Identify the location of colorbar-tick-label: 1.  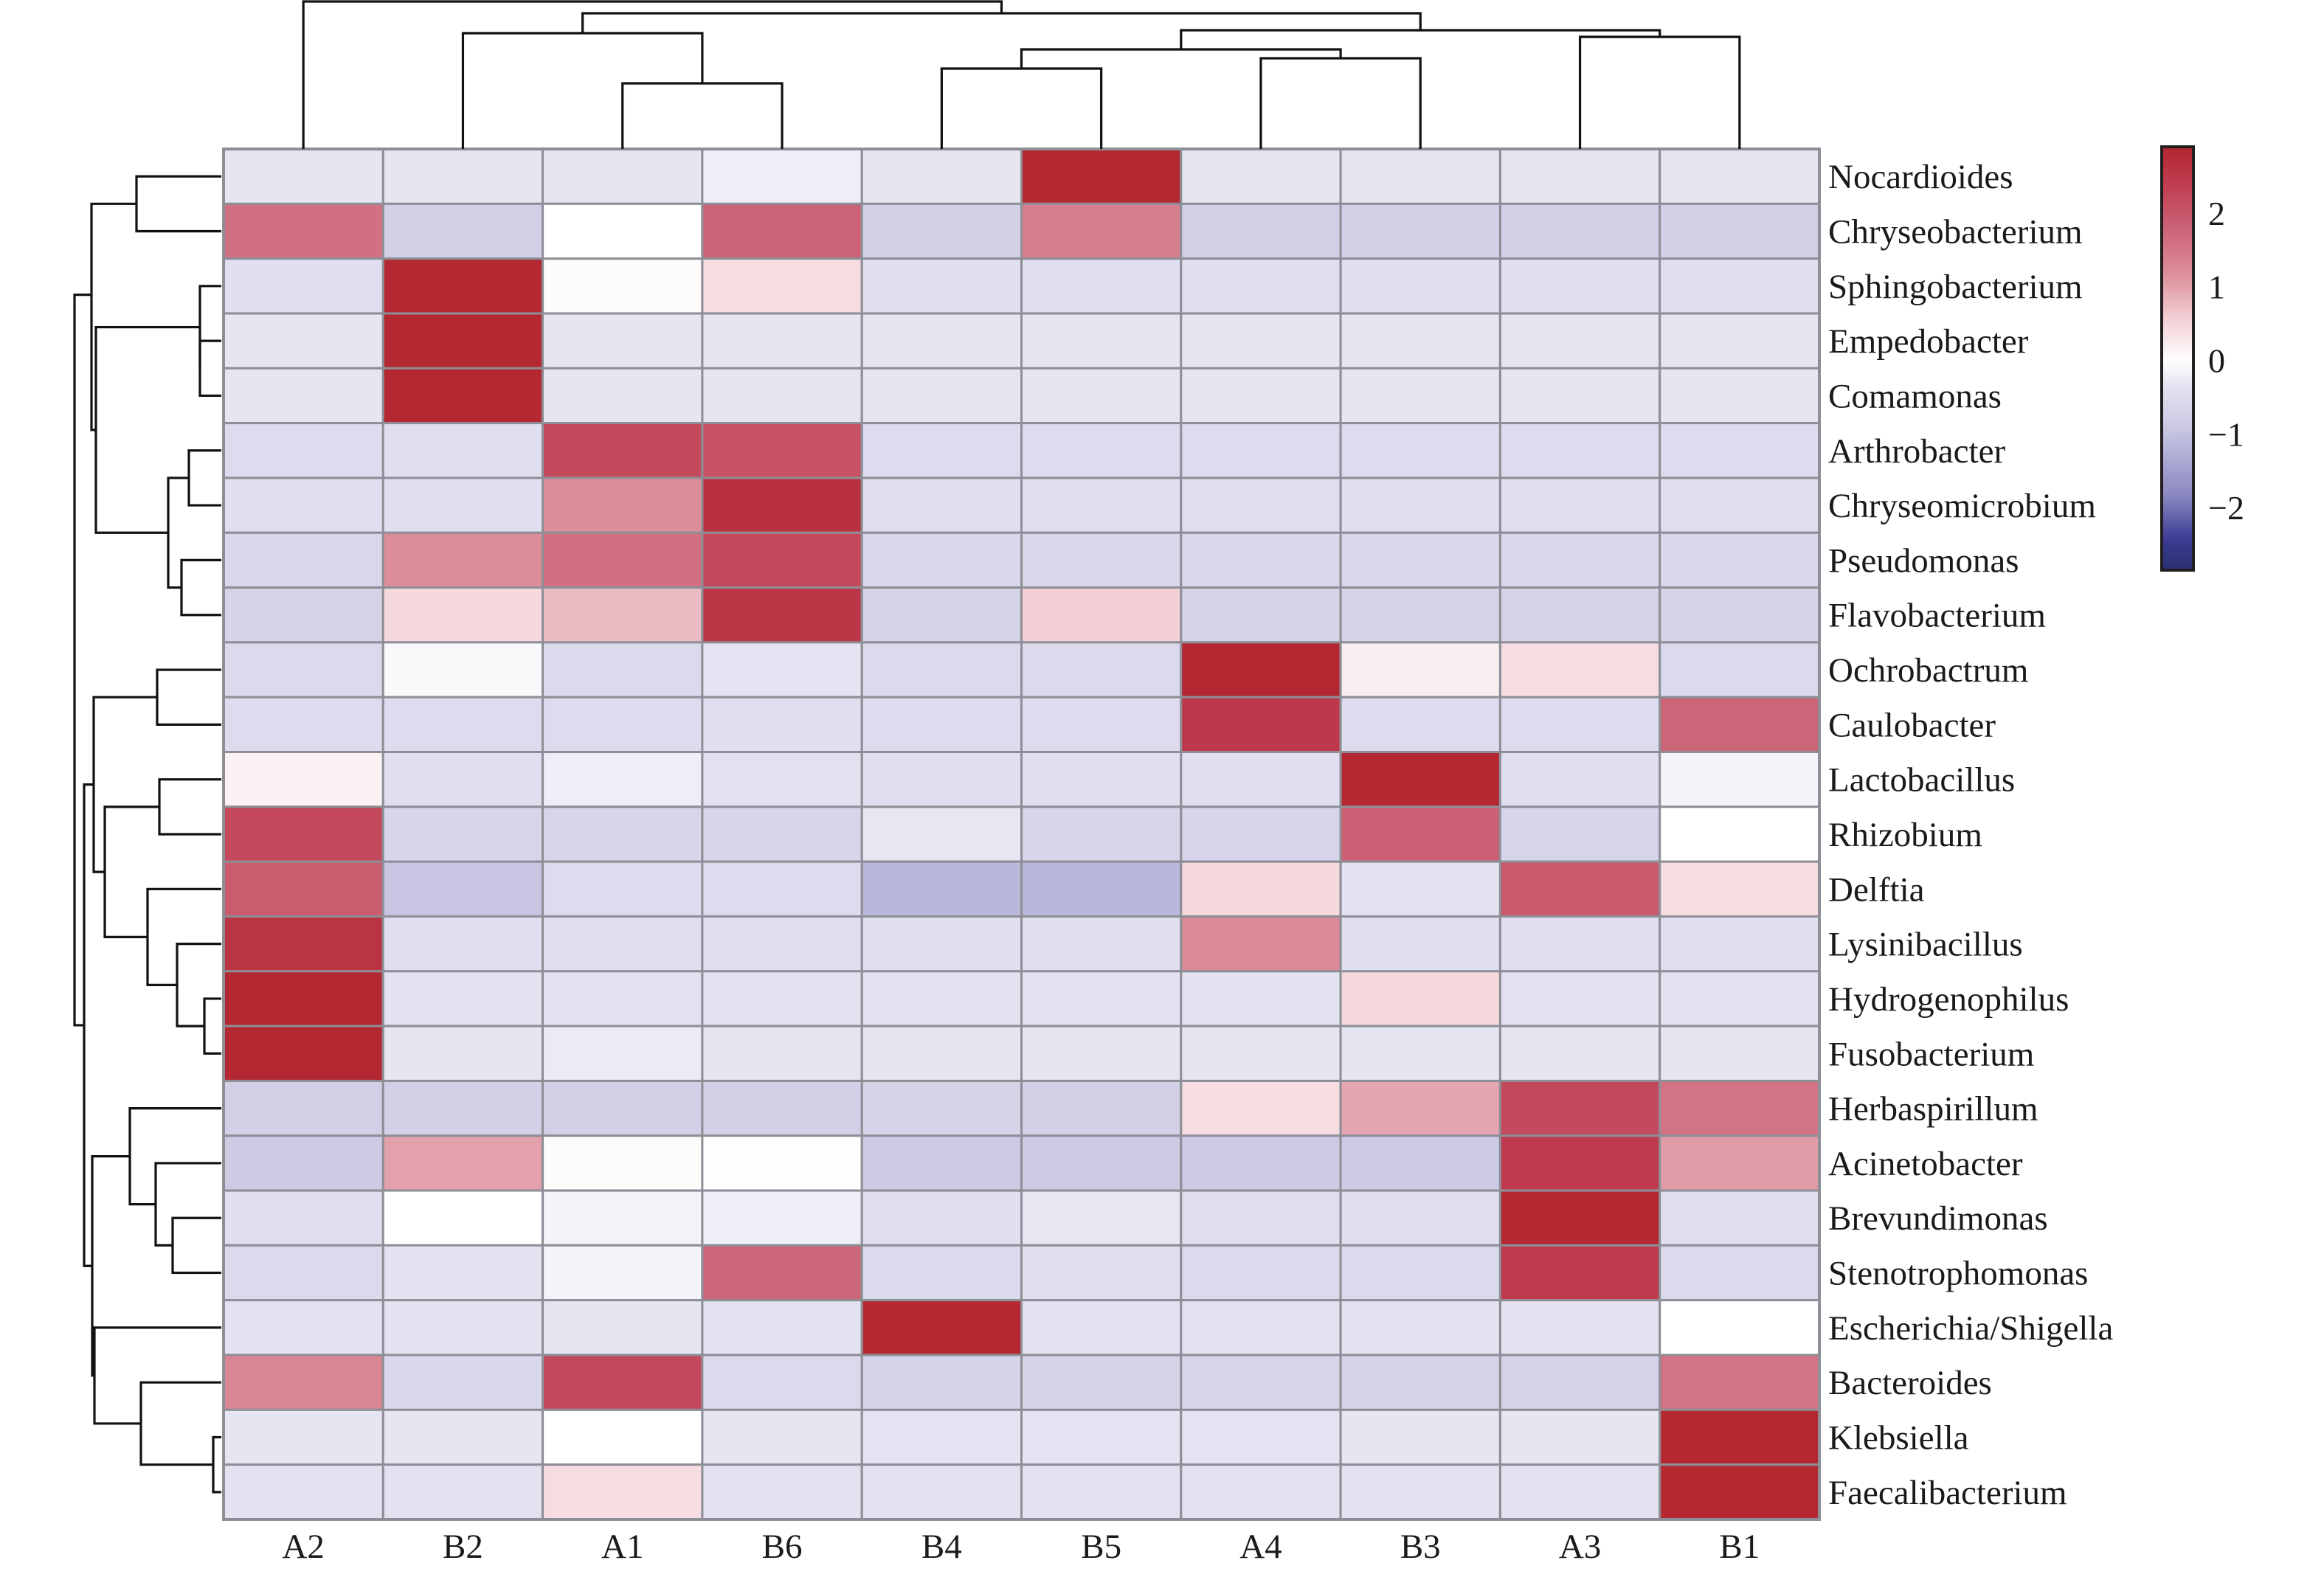
(2216, 287).